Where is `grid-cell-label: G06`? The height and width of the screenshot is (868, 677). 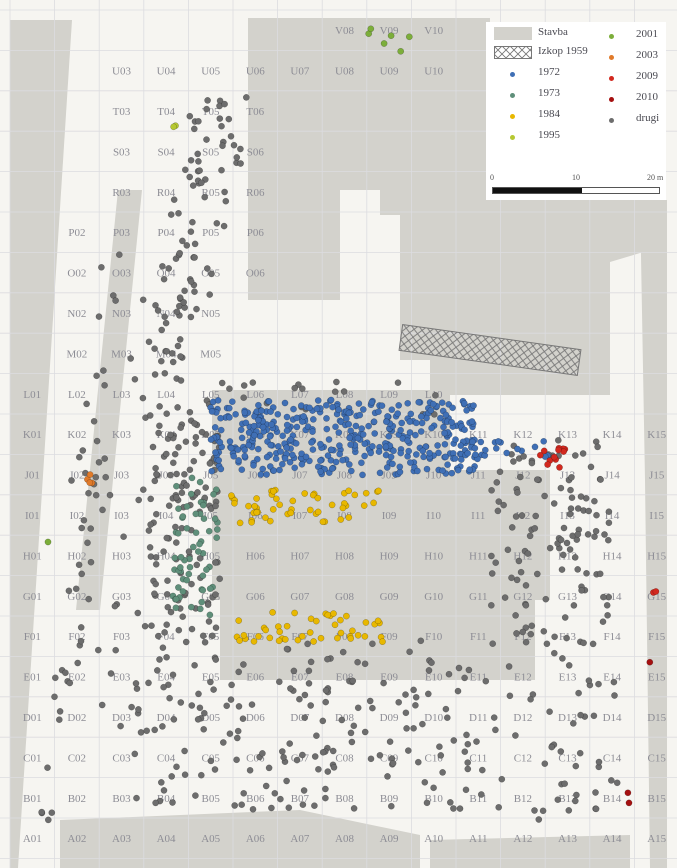
grid-cell-label: G06 is located at coordinates (255, 597).